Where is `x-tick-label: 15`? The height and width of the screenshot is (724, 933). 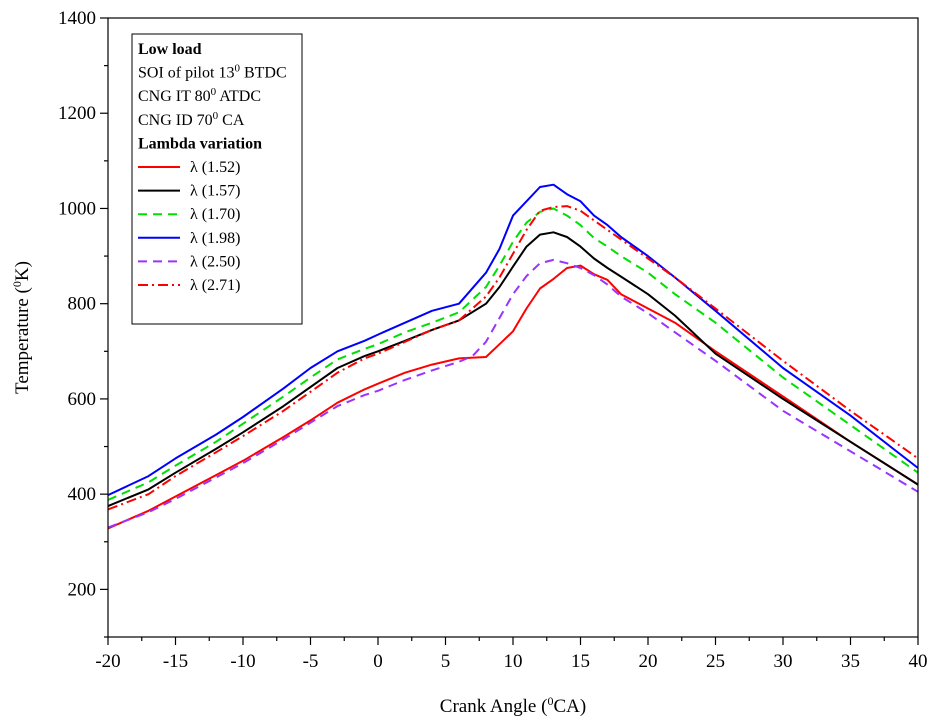
x-tick-label: 15 is located at coordinates (580, 661).